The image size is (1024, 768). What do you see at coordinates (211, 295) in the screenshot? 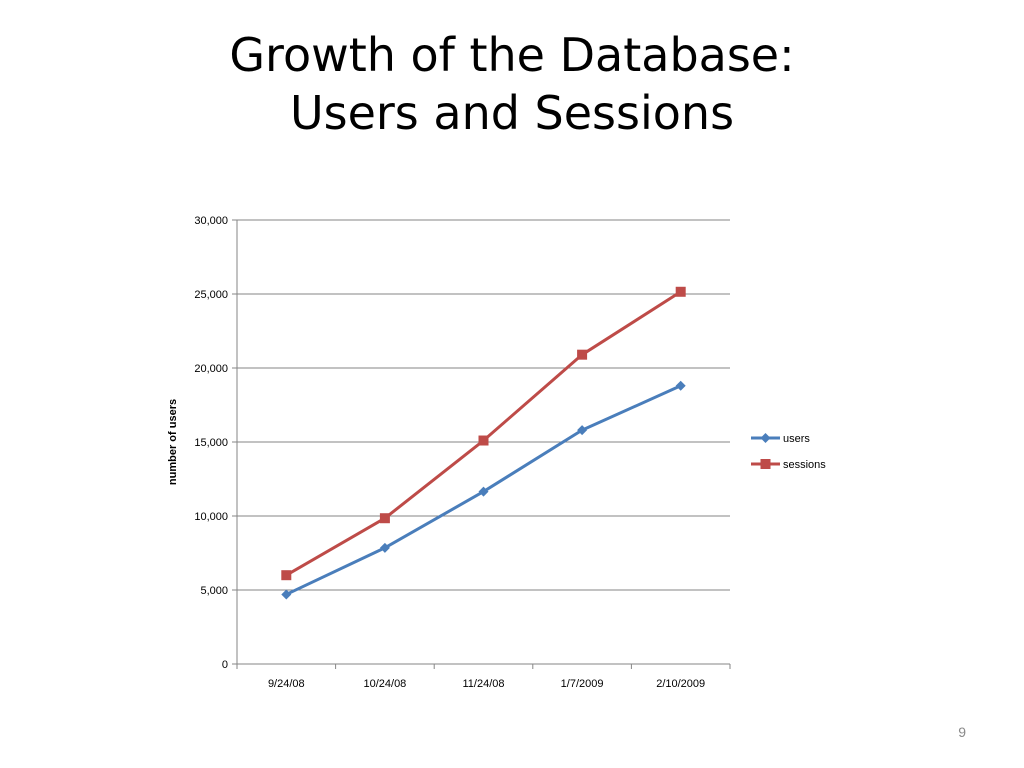
I see `y-tick-label: 25,000` at bounding box center [211, 295].